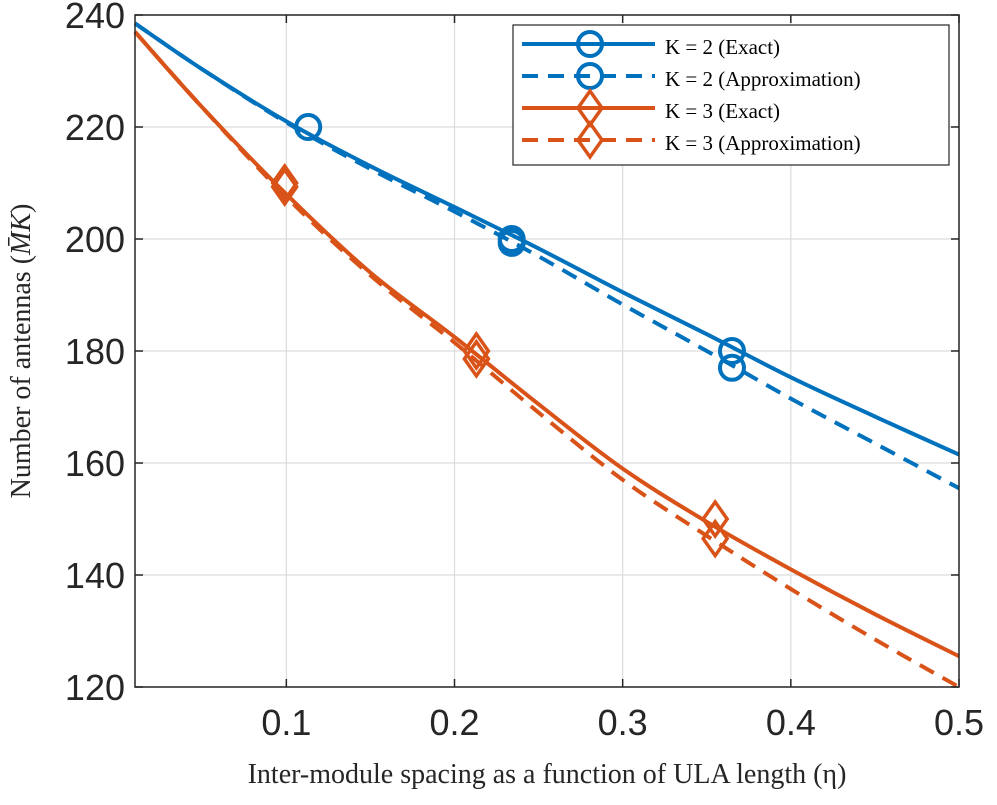 This screenshot has height=805, width=997. Describe the element at coordinates (959, 722) in the screenshot. I see `x-tick-label: 0.5` at that location.